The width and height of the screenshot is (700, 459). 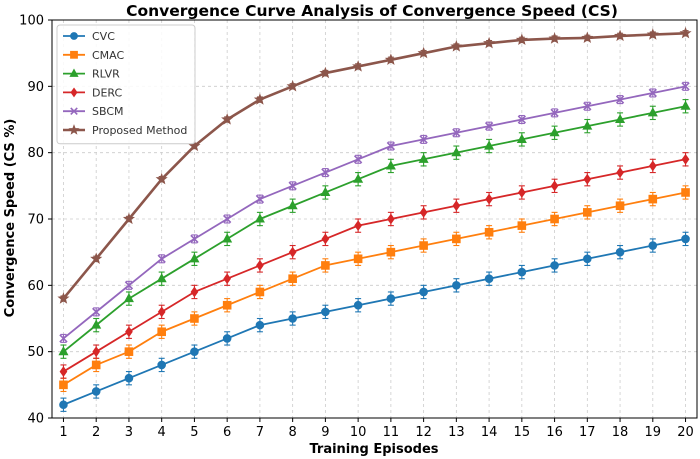 What do you see at coordinates (103, 36) in the screenshot?
I see `legend-label: CVC` at bounding box center [103, 36].